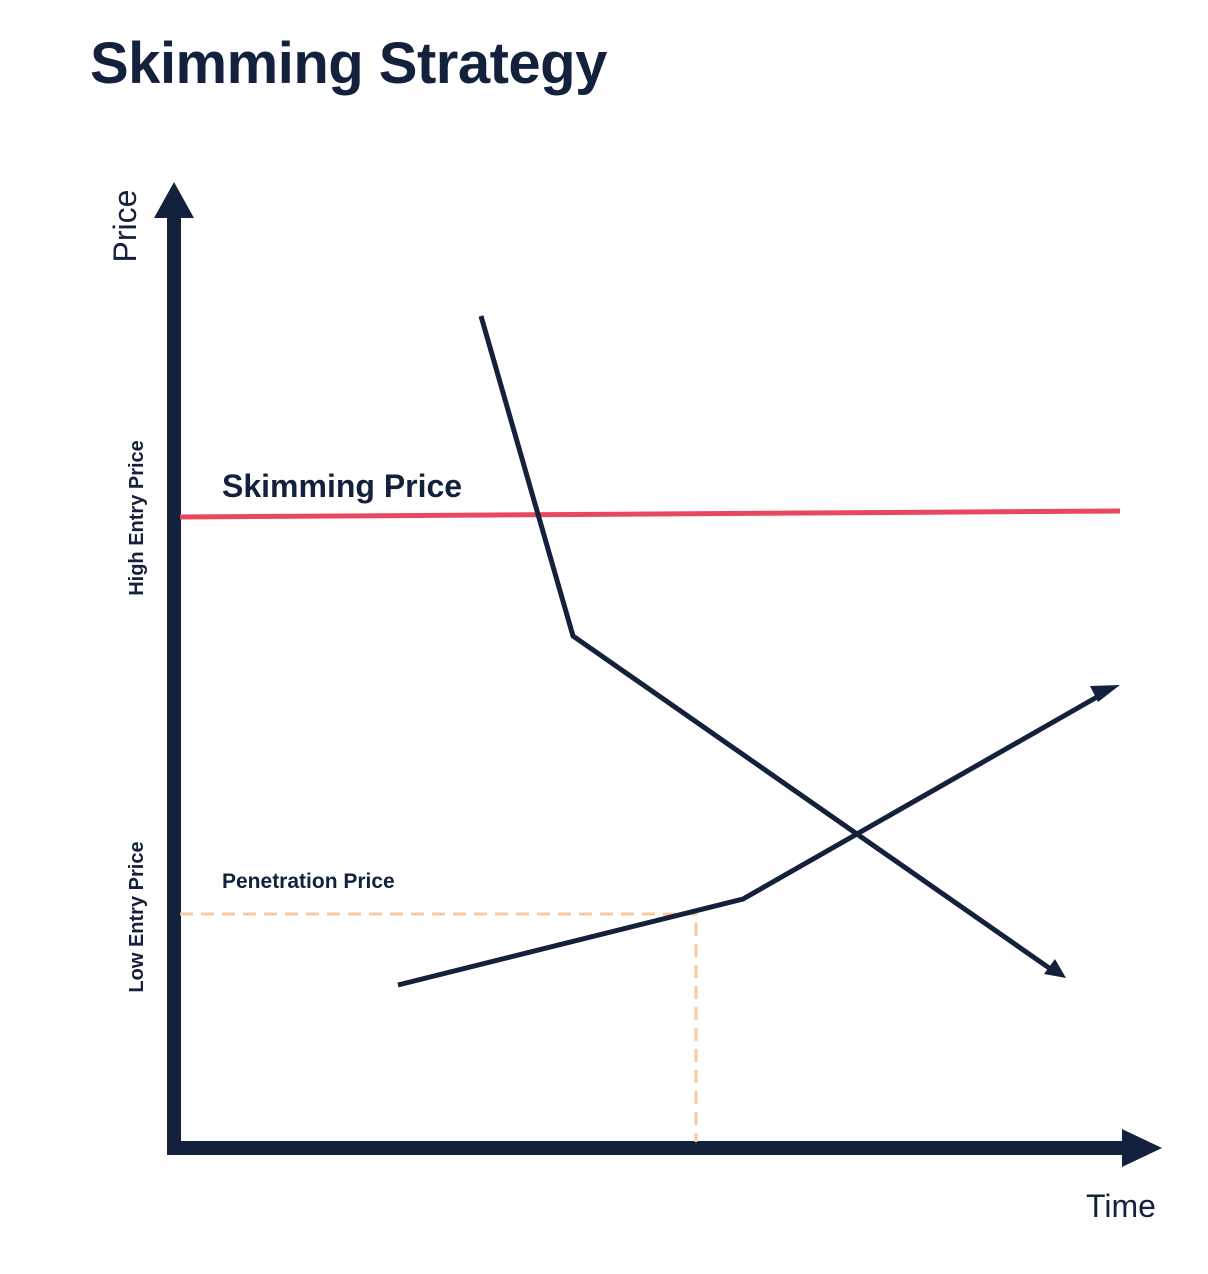 Image resolution: width=1208 pixels, height=1274 pixels. What do you see at coordinates (342, 486) in the screenshot?
I see `skimming-price-label: Skimming Price` at bounding box center [342, 486].